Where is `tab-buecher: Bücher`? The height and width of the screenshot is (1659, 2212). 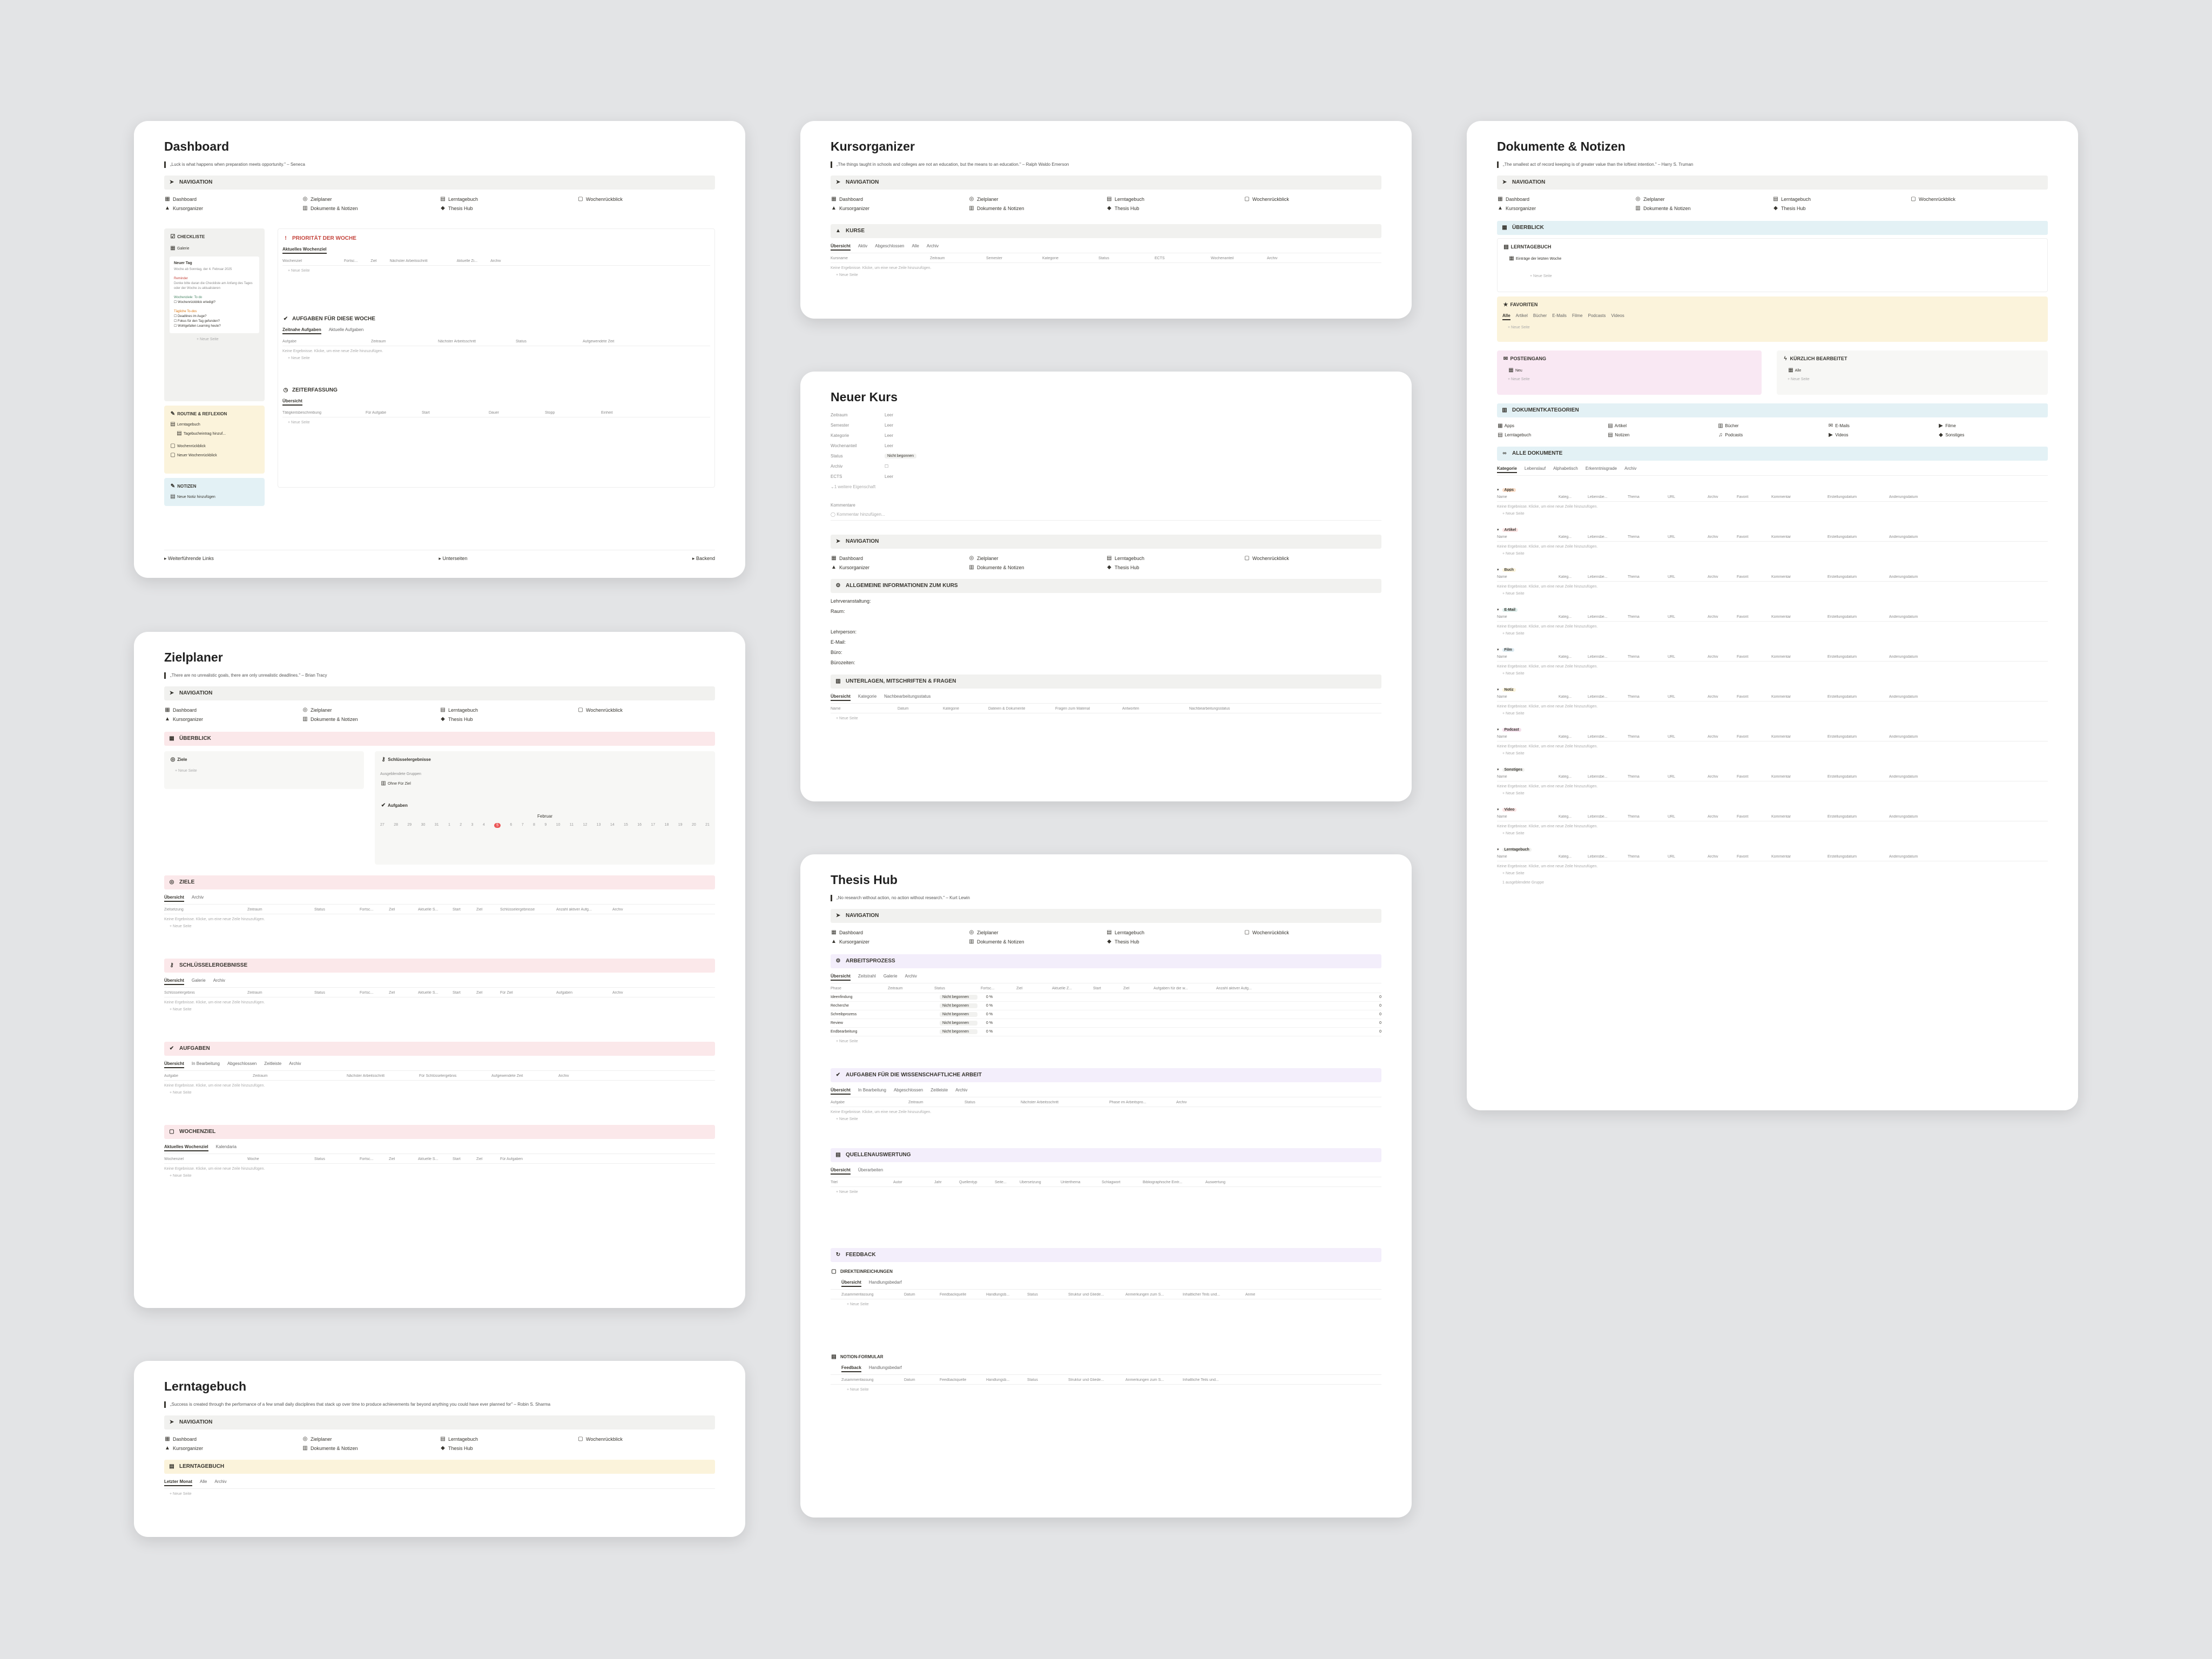
tab-buecher: Bücher is located at coordinates (1540, 315).